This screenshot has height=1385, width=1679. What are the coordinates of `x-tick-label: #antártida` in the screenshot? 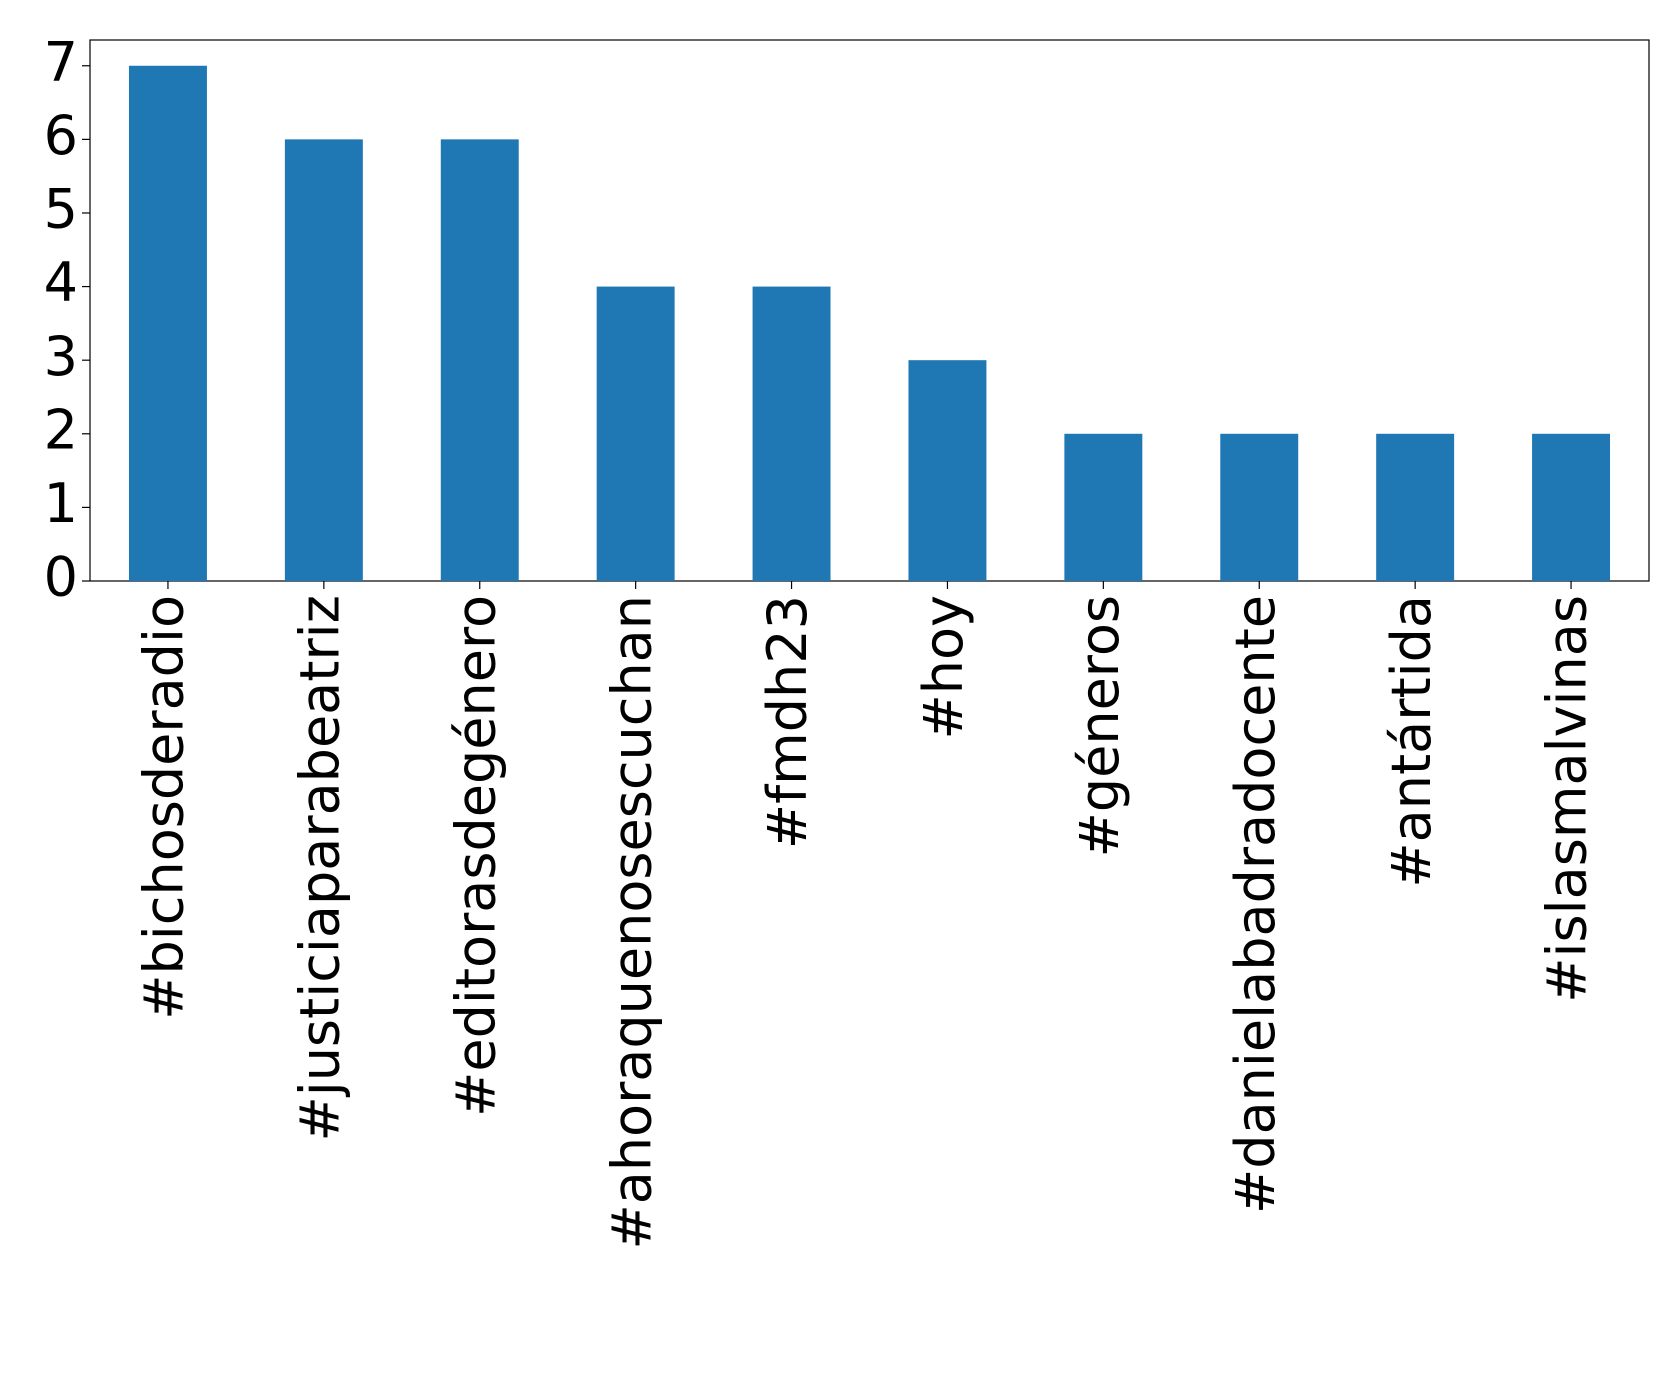 It's located at (1411, 741).